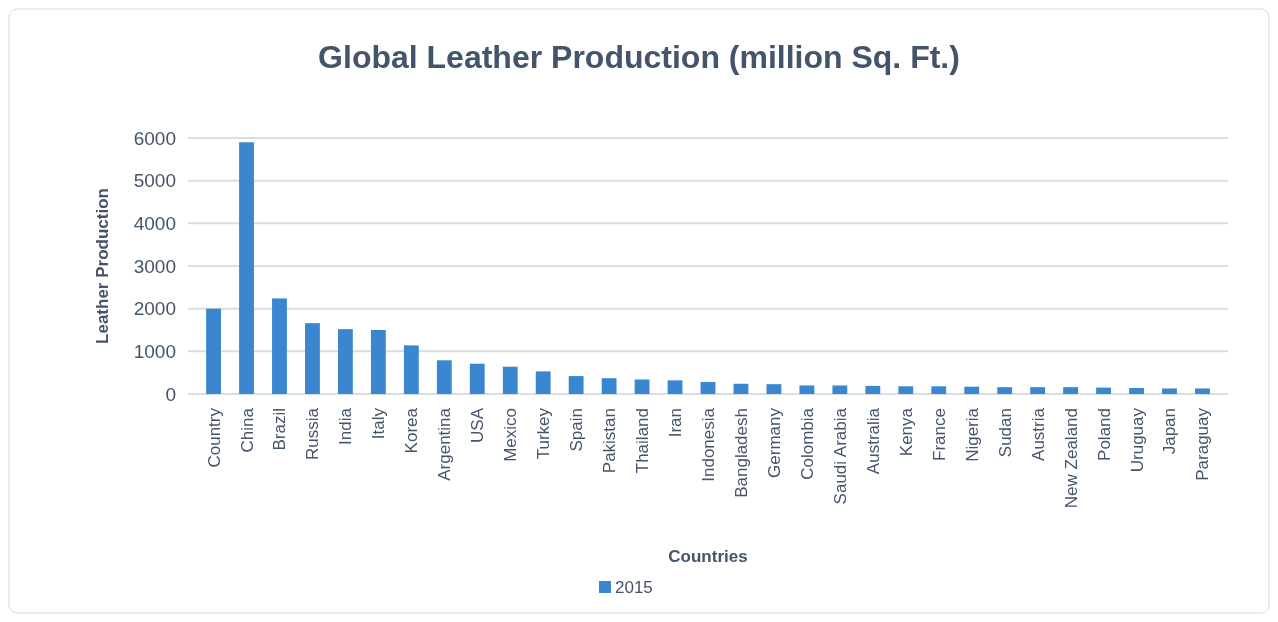 This screenshot has width=1278, height=622. I want to click on x-tick-label: Korea, so click(412, 430).